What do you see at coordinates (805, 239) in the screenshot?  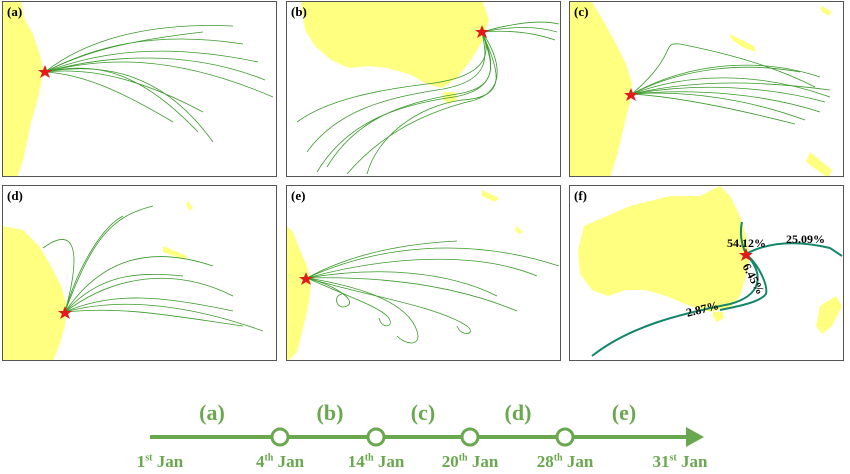 I see `cluster-label-east: 25.09%` at bounding box center [805, 239].